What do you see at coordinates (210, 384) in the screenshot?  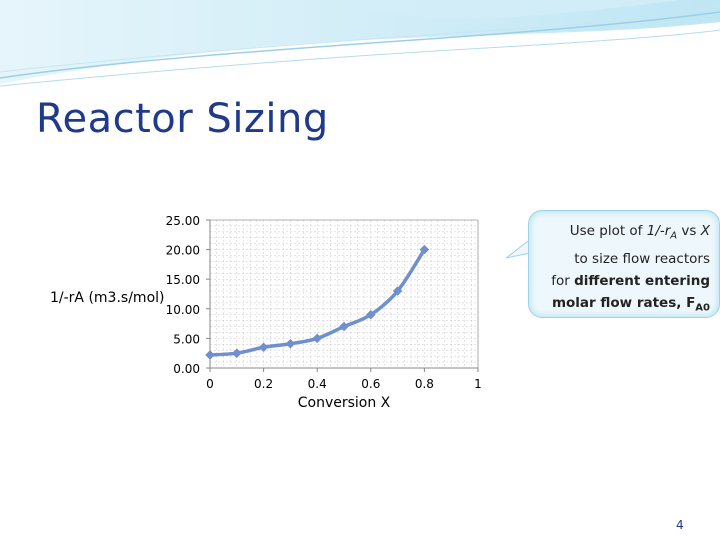 I see `x-tick-label: 0` at bounding box center [210, 384].